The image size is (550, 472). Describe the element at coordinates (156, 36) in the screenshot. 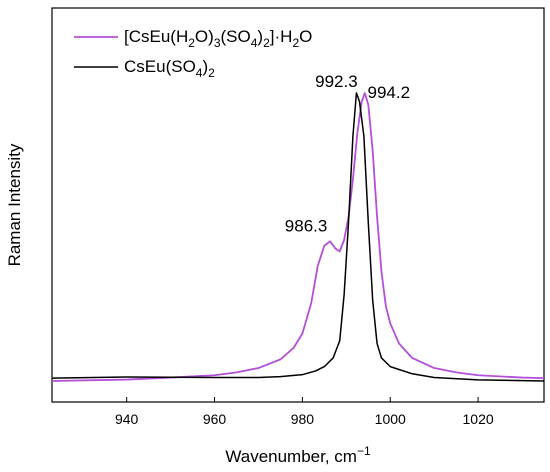

I see `legend-label-0-part-0: [CsEu(H` at that location.